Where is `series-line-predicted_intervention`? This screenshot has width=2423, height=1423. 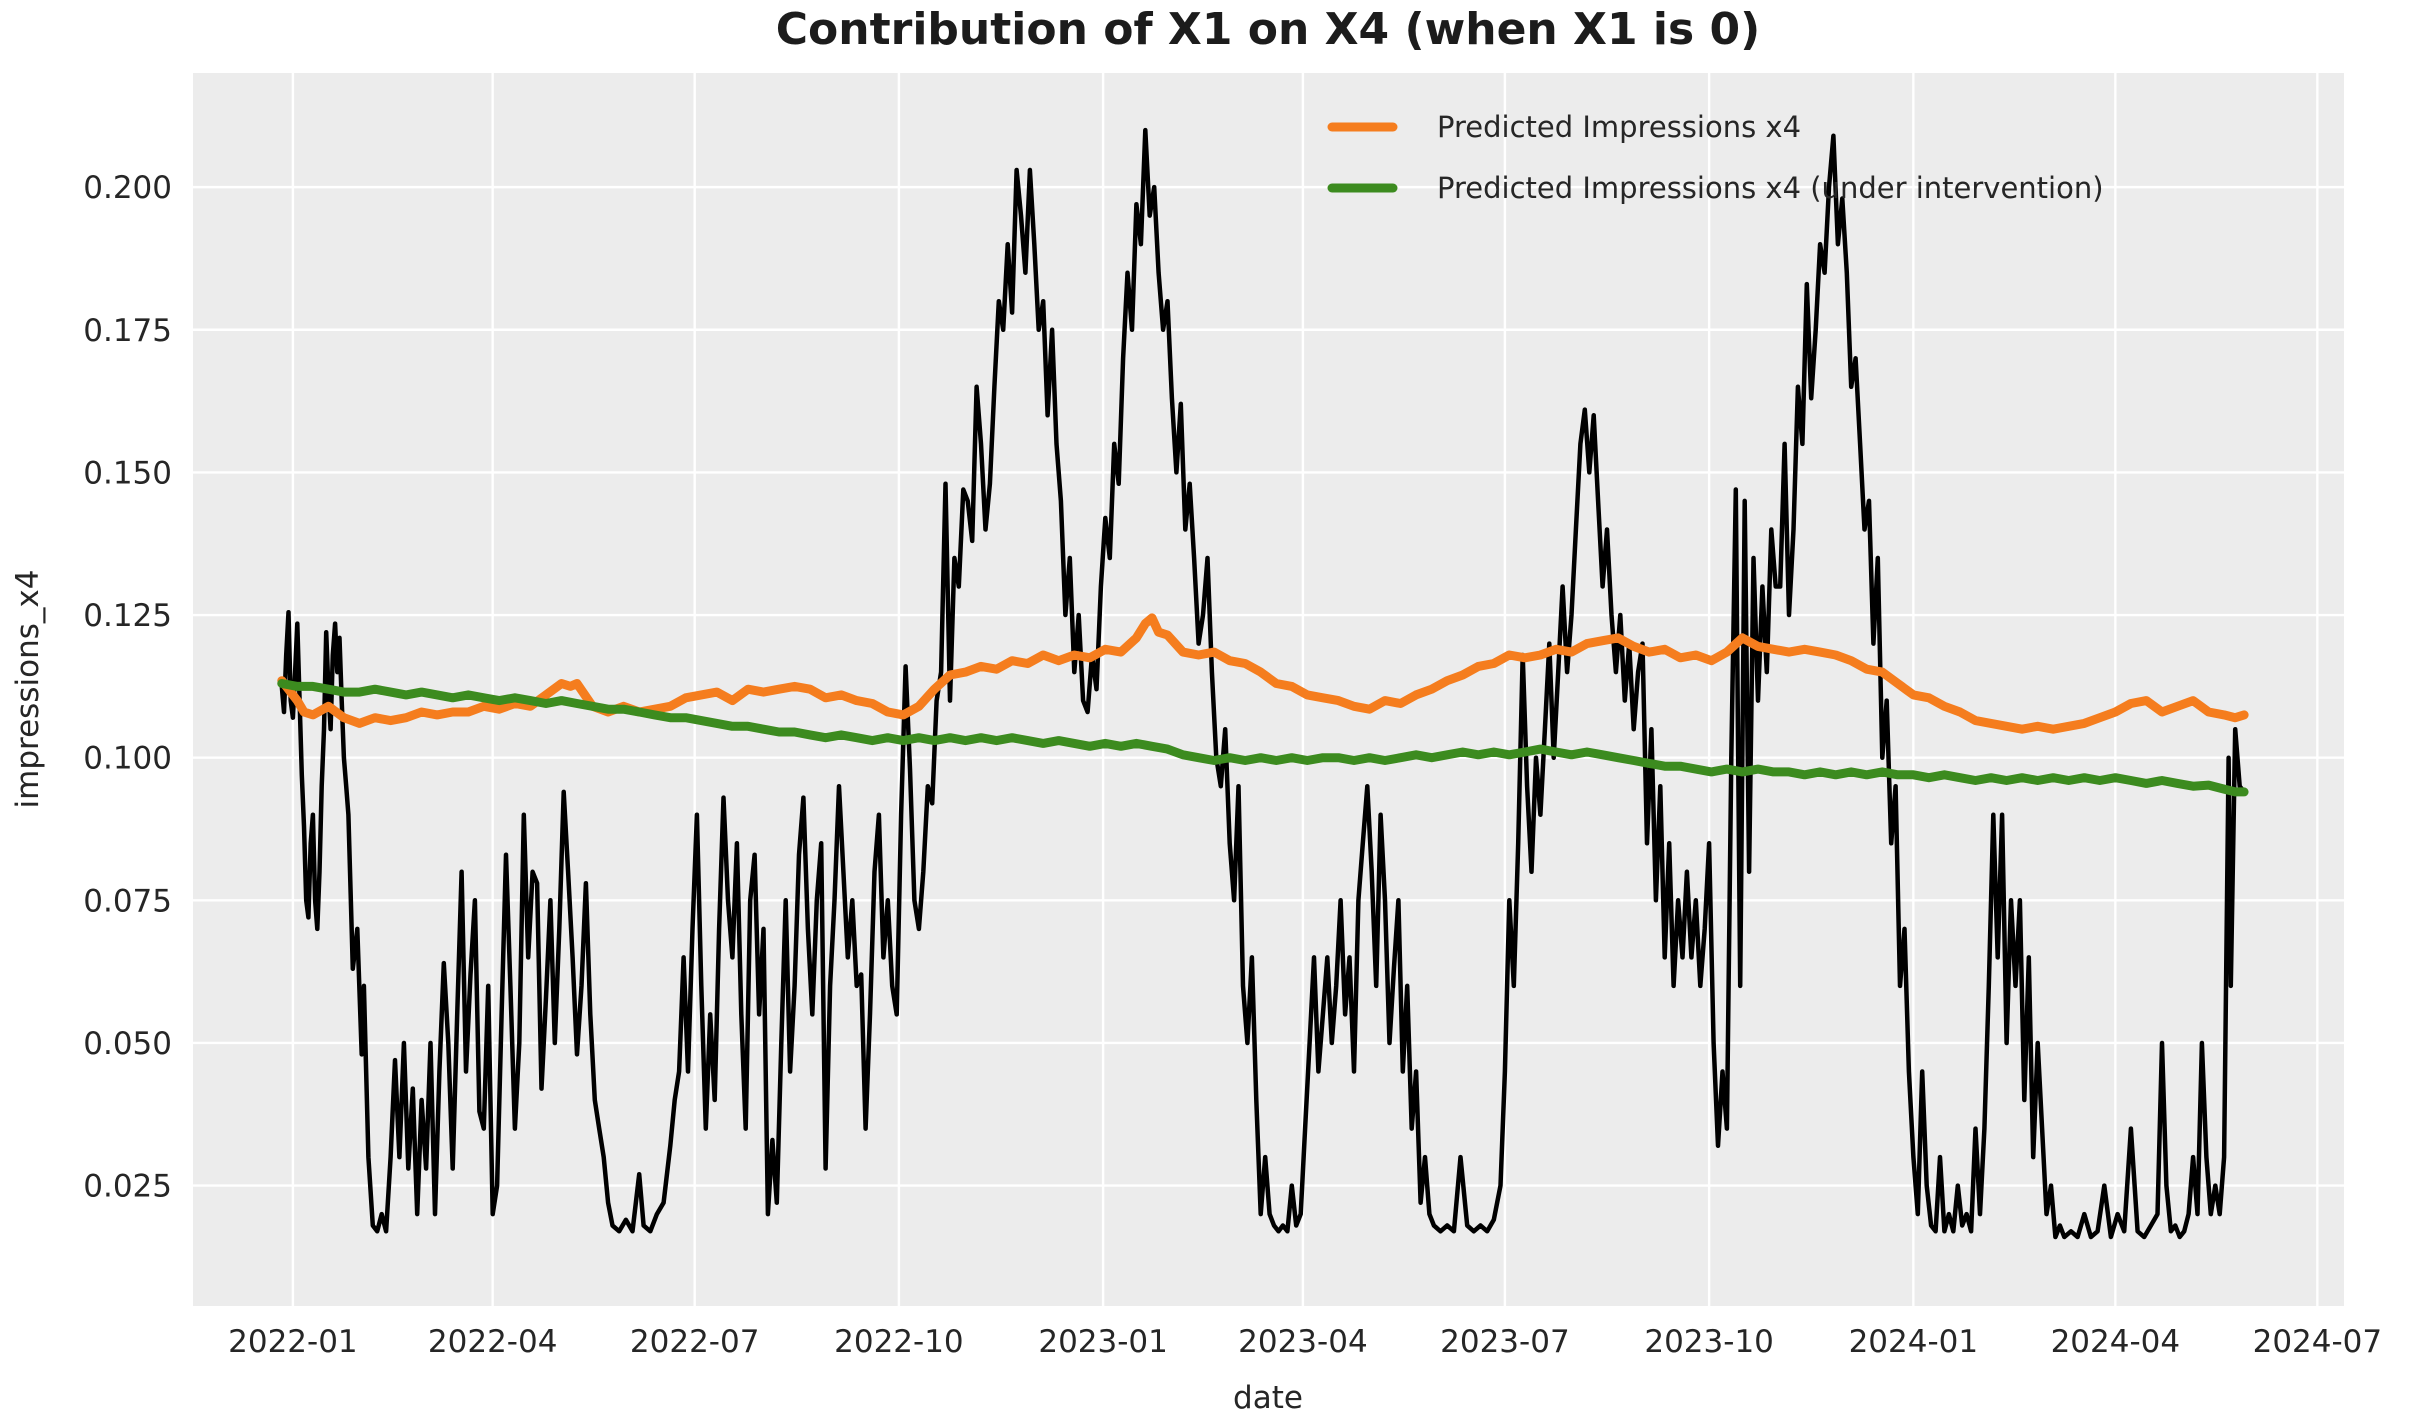 series-line-predicted_intervention is located at coordinates (1263, 738).